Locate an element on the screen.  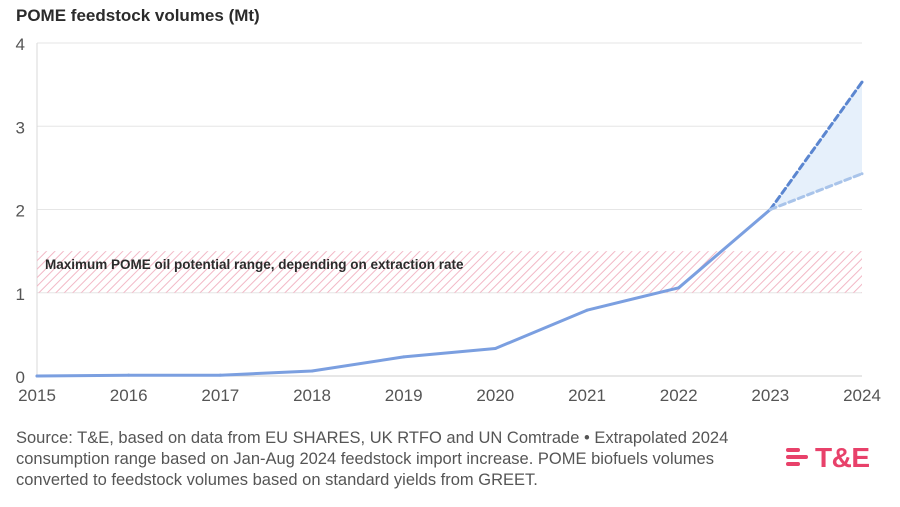
y-tick-label: 4 is located at coordinates (20, 44).